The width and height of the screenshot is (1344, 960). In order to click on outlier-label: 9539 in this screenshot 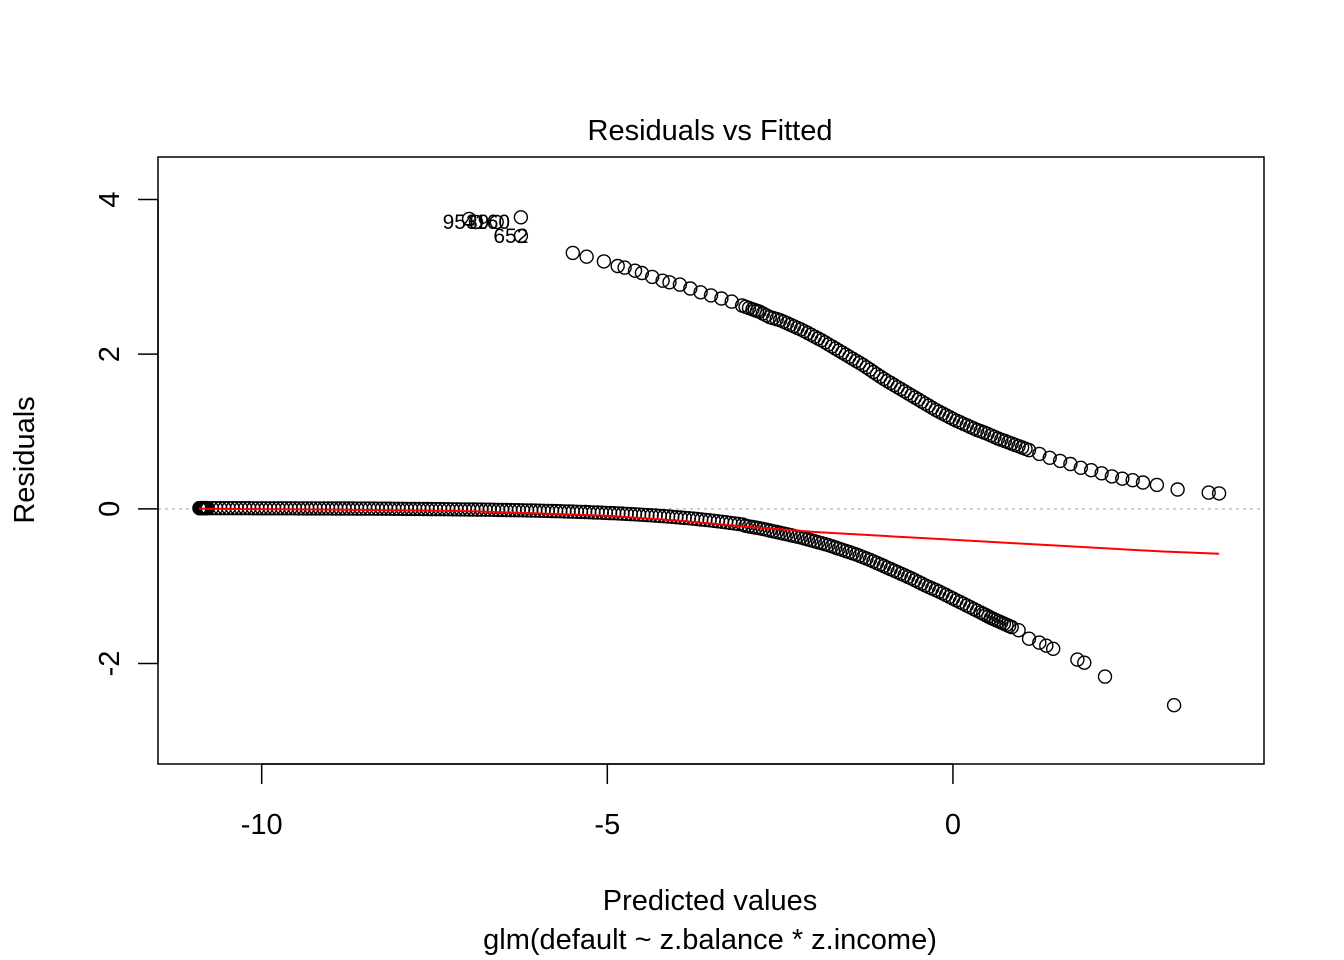, I will do `click(466, 222)`.